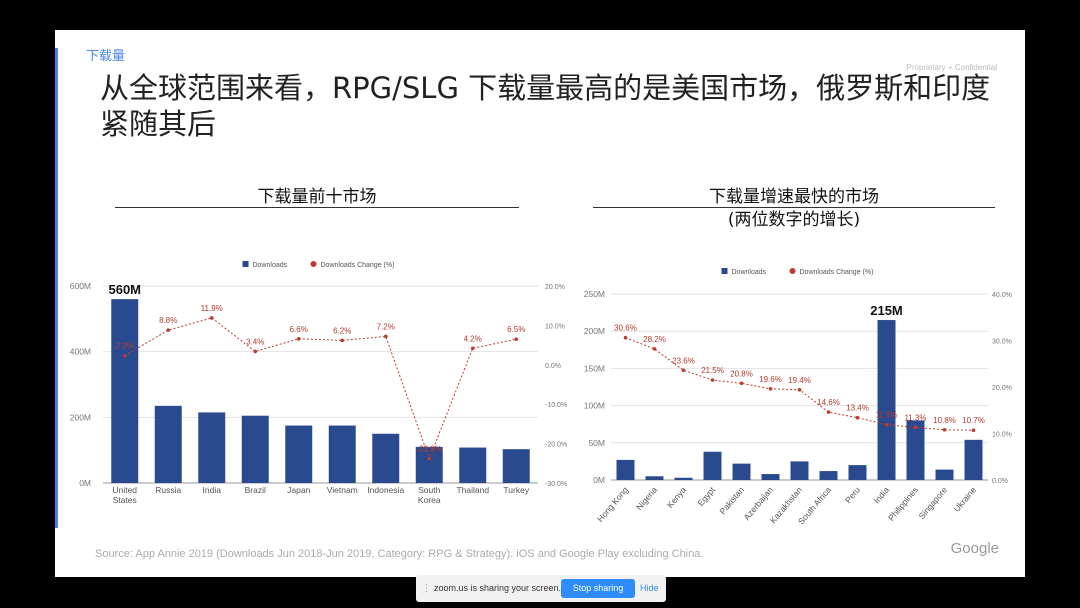 This screenshot has width=1080, height=608. I want to click on chart2-category-label: Philippines, so click(903, 504).